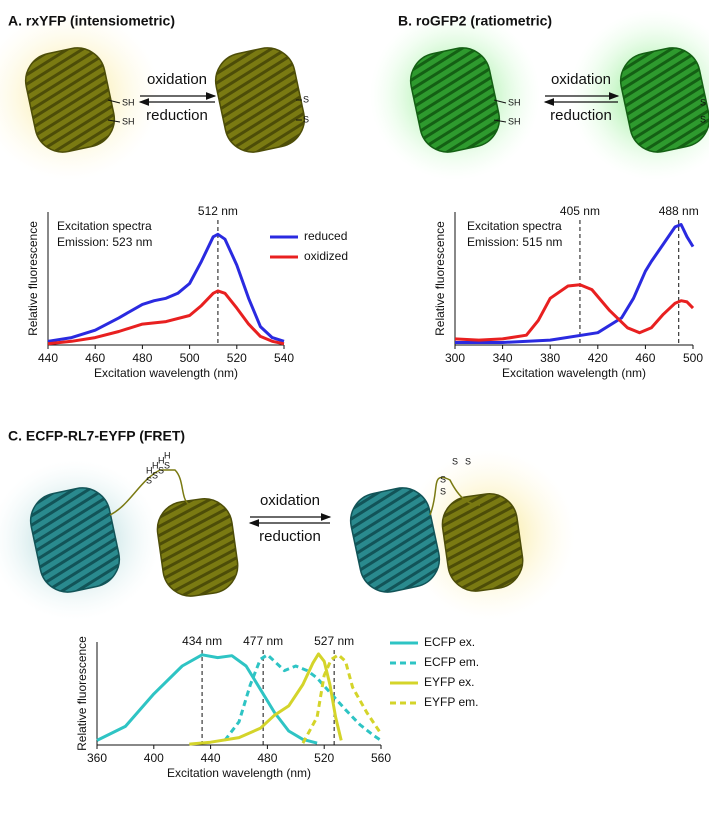 This screenshot has width=709, height=819. What do you see at coordinates (104, 242) in the screenshot?
I see `note: Emission: 523 nm` at bounding box center [104, 242].